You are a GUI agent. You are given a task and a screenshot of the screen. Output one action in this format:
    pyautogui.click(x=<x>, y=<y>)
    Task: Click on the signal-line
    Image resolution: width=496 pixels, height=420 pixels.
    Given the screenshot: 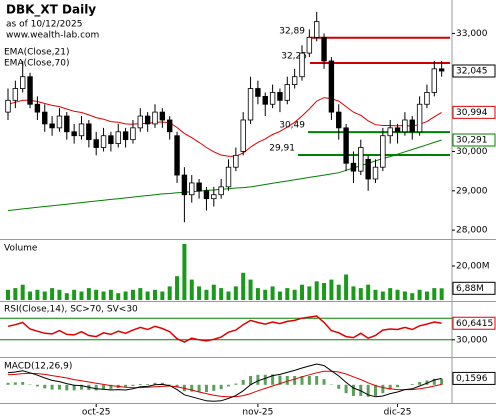 What is the action you would take?
    pyautogui.click(x=224, y=384)
    